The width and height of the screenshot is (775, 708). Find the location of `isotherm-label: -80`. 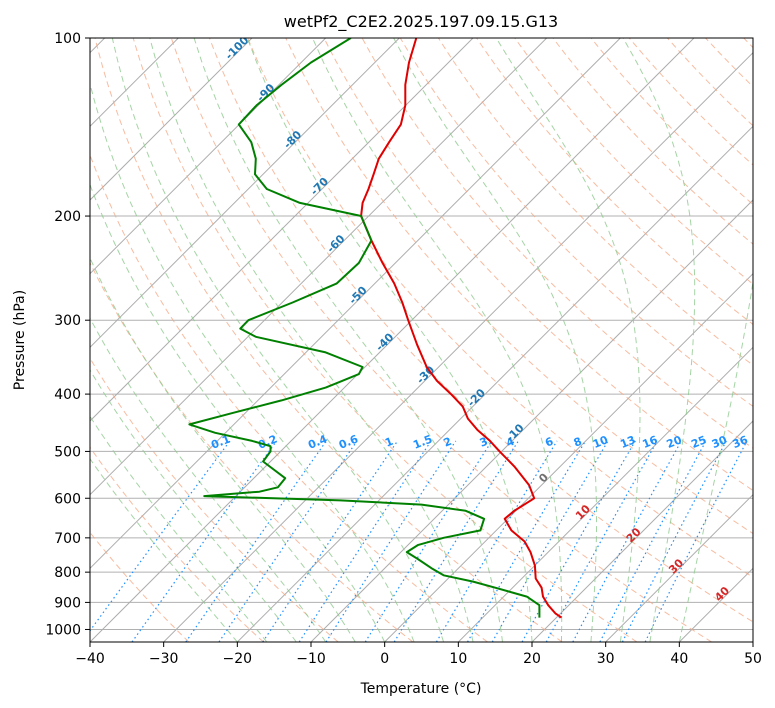

isotherm-label: -80 is located at coordinates (292, 139).